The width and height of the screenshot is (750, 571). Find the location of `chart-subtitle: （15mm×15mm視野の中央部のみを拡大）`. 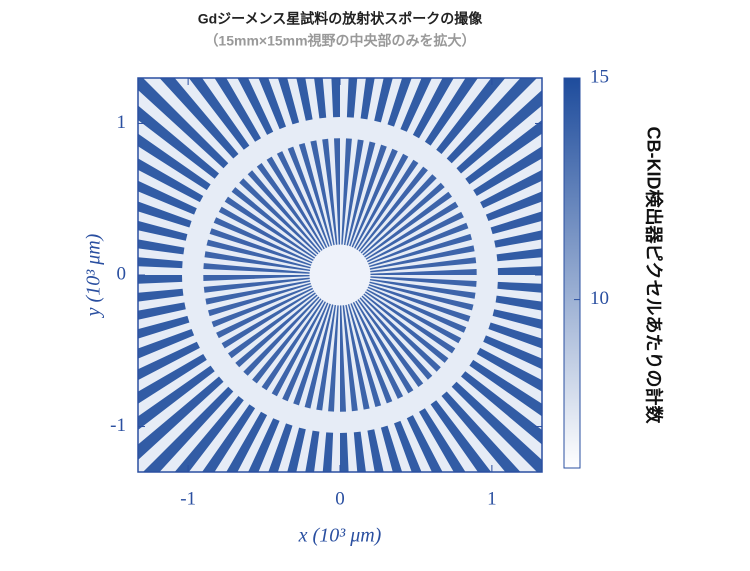

chart-subtitle: （15mm×15mm視野の中央部のみを拡大） is located at coordinates (339, 41).